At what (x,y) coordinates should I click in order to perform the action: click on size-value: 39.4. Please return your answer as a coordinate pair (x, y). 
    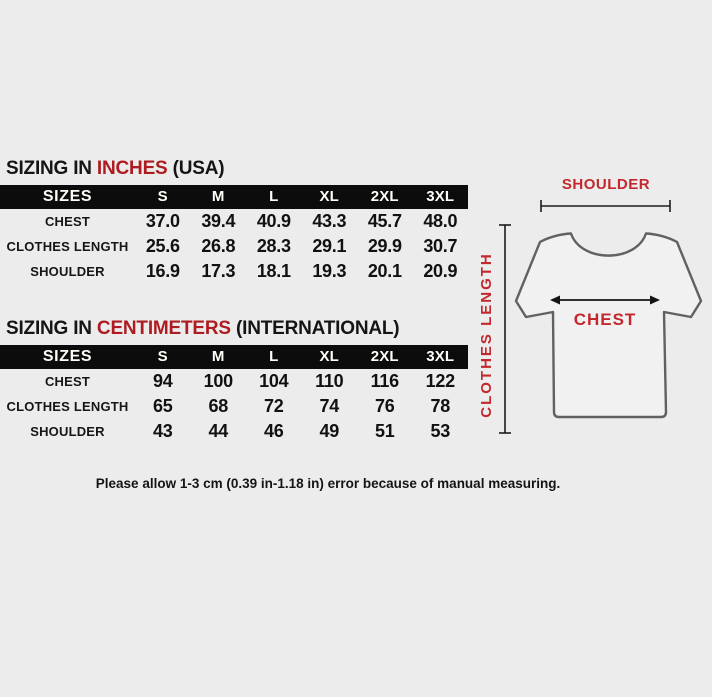
    Looking at the image, I should click on (218, 221).